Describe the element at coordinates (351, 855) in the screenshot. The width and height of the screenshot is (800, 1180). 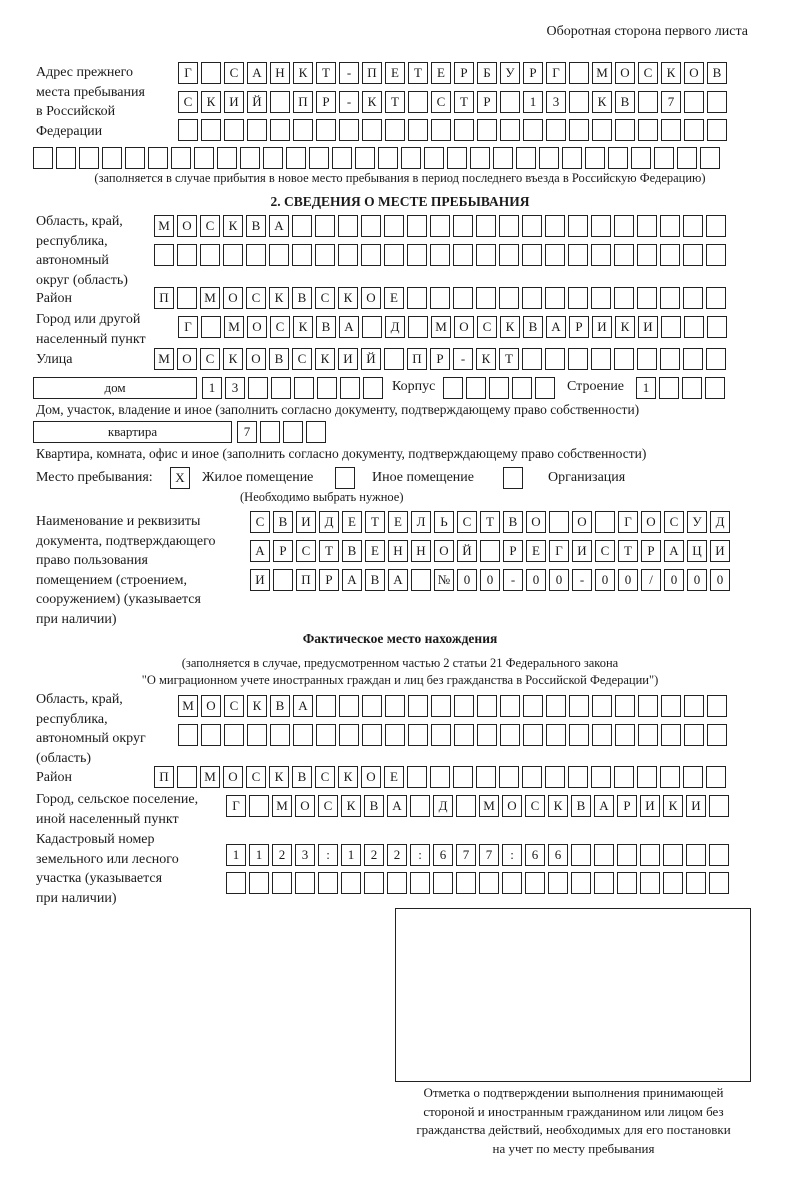
I see `letter-cell: 1` at that location.